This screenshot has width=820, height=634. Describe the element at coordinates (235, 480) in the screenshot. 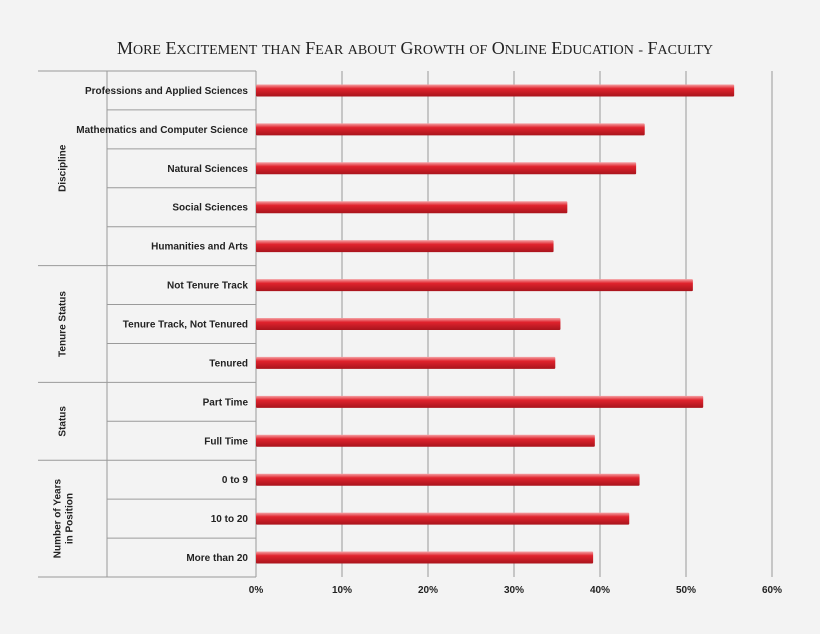

I see `category-label: 0 to 9` at that location.